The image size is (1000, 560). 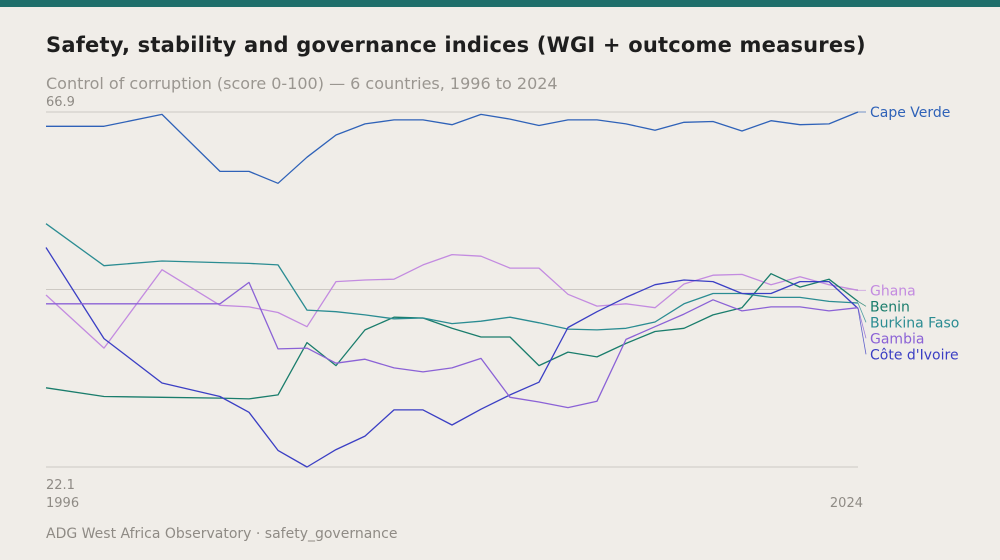 What do you see at coordinates (862, 304) in the screenshot?
I see `leader-line-benin` at bounding box center [862, 304].